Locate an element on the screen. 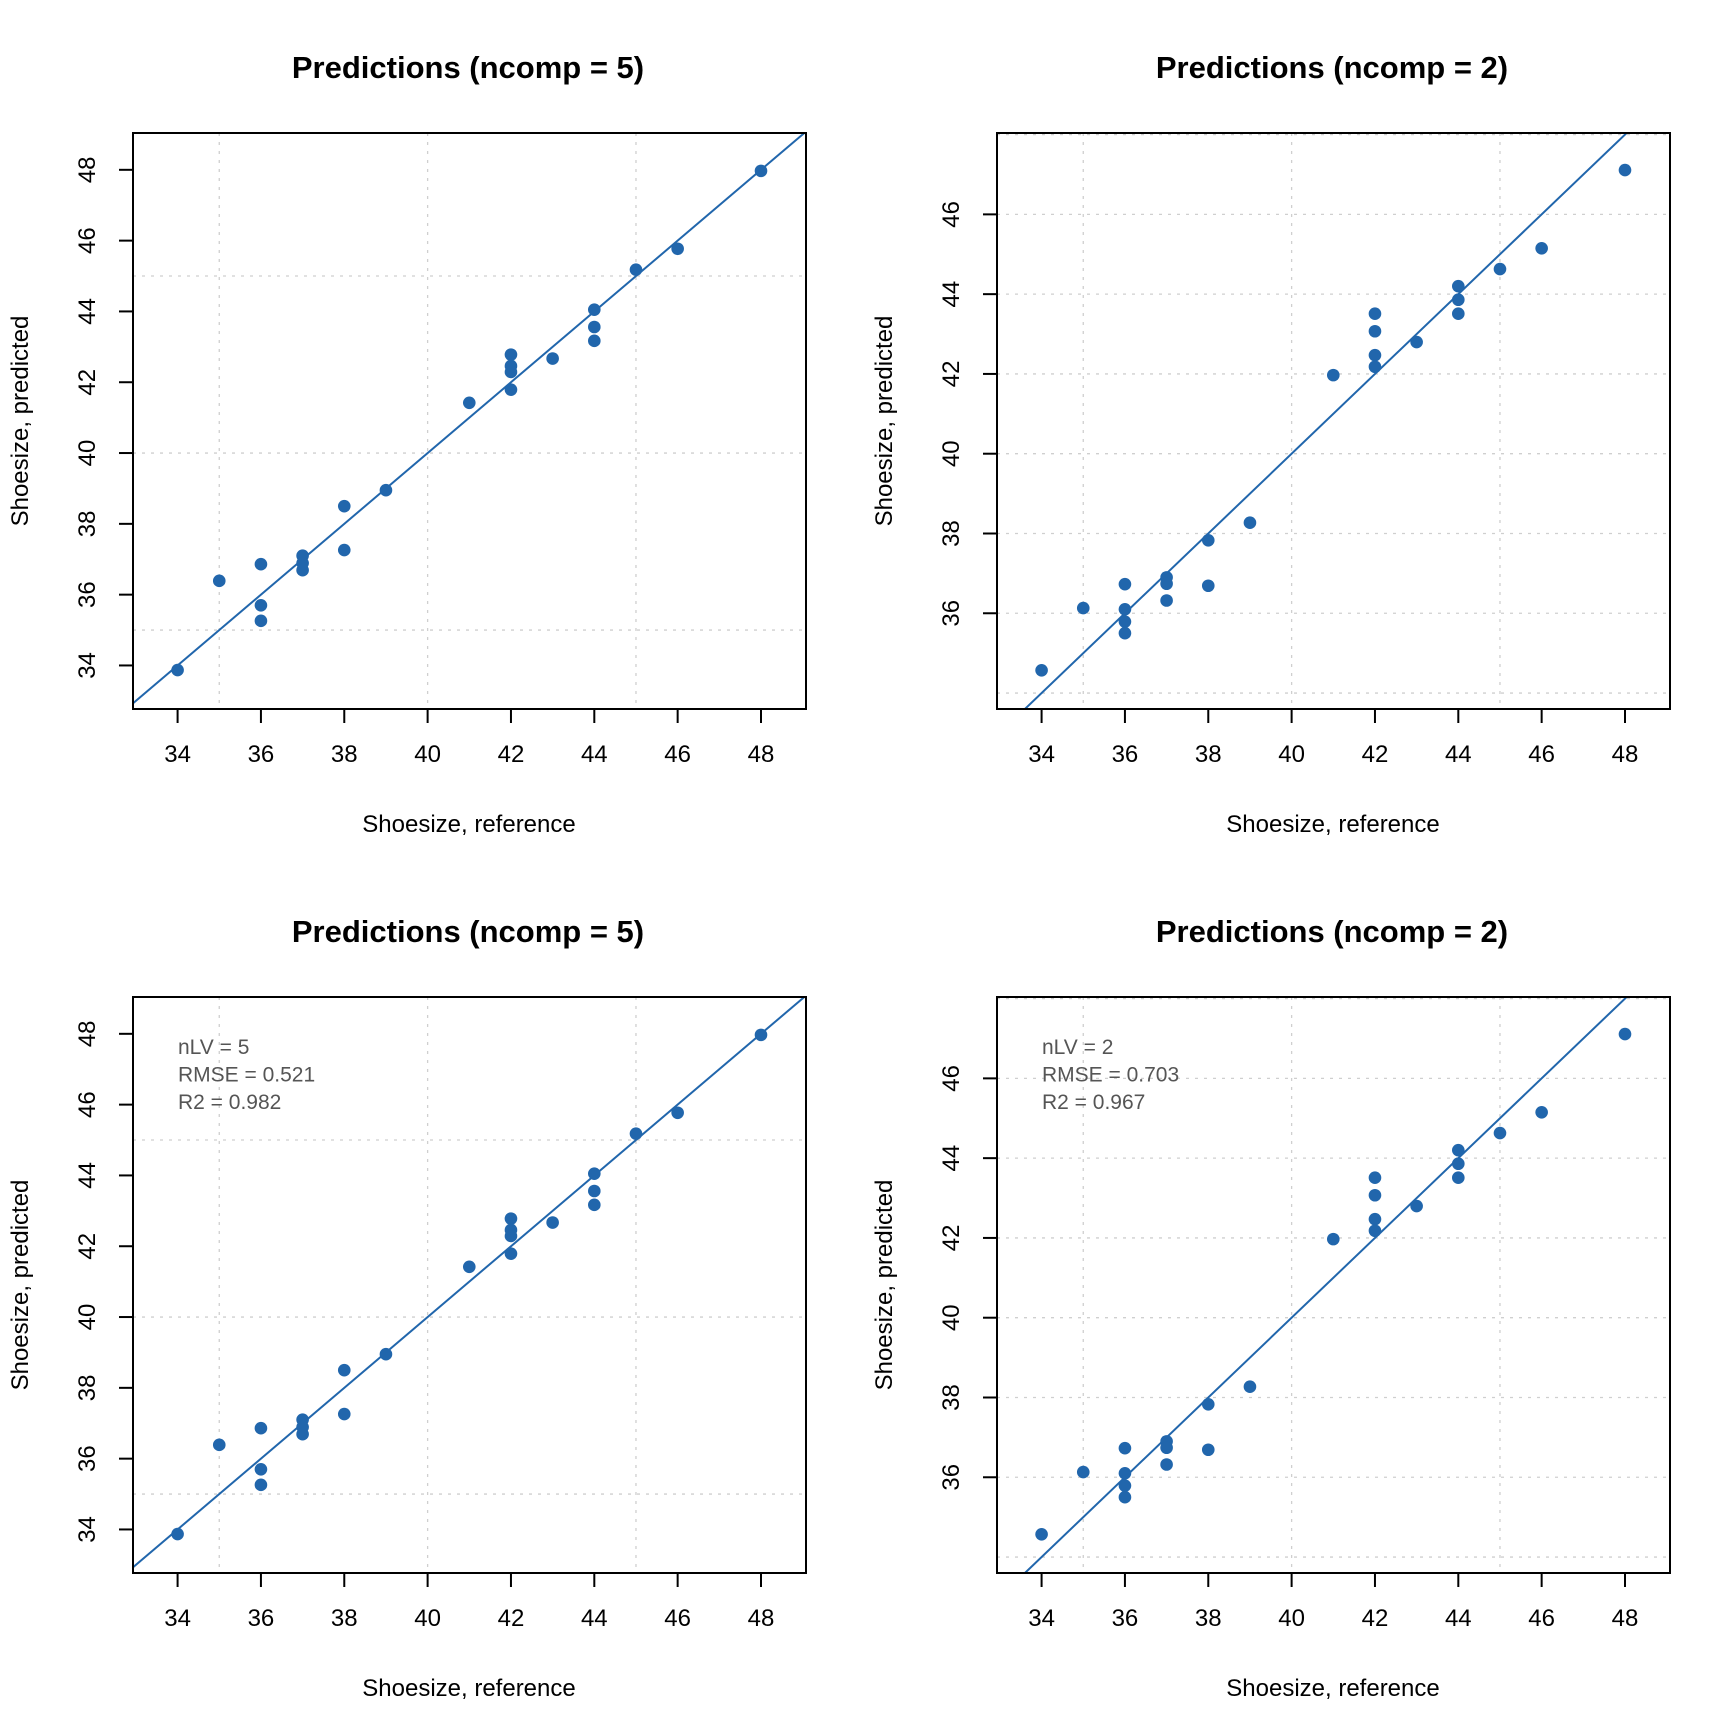 This screenshot has width=1728, height=1728. y-tick-label: 34 is located at coordinates (87, 665).